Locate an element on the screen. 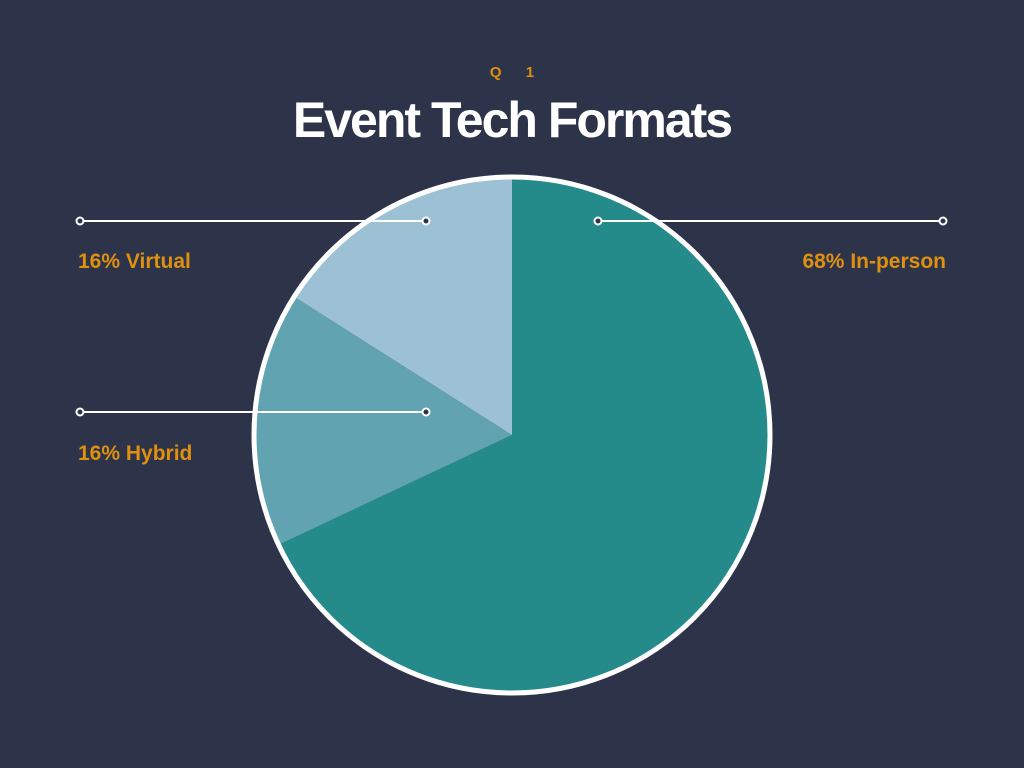 This screenshot has height=768, width=1024. callout-in-person: 68% In-person is located at coordinates (770, 244).